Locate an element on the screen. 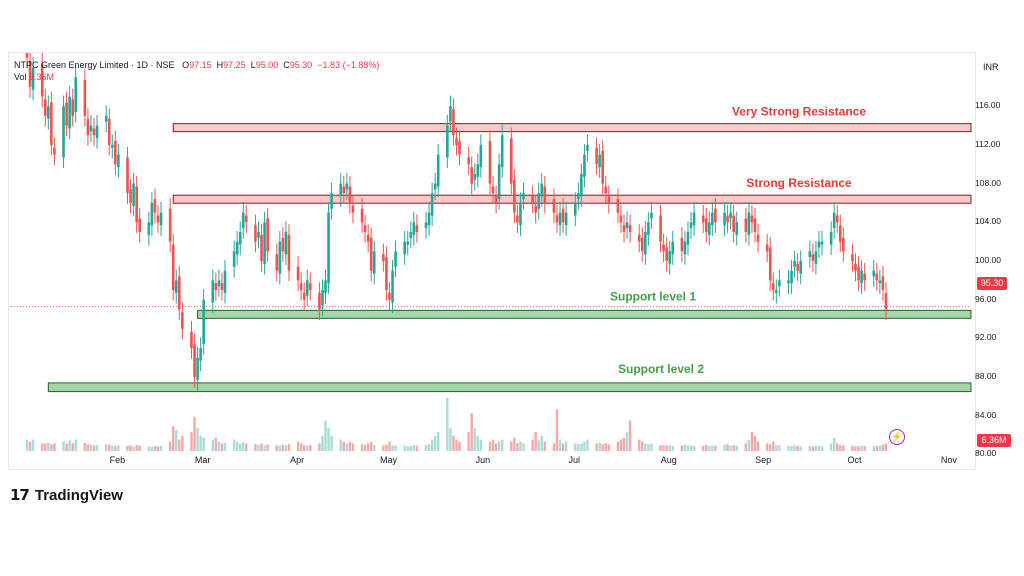 The image size is (1024, 576). lightning-icon: ⚡ is located at coordinates (897, 437).